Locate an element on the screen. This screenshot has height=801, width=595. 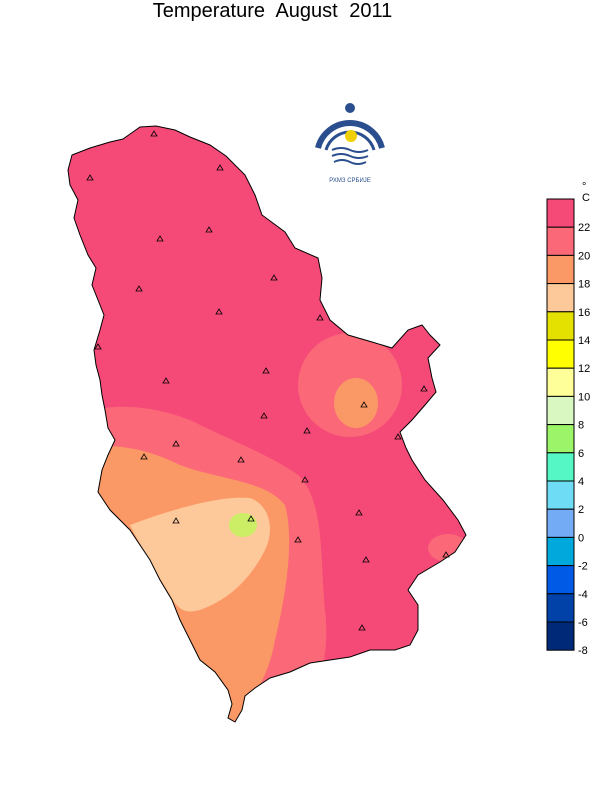
logo-caption: РХМЗ СРБИЈЕ is located at coordinates (350, 181).